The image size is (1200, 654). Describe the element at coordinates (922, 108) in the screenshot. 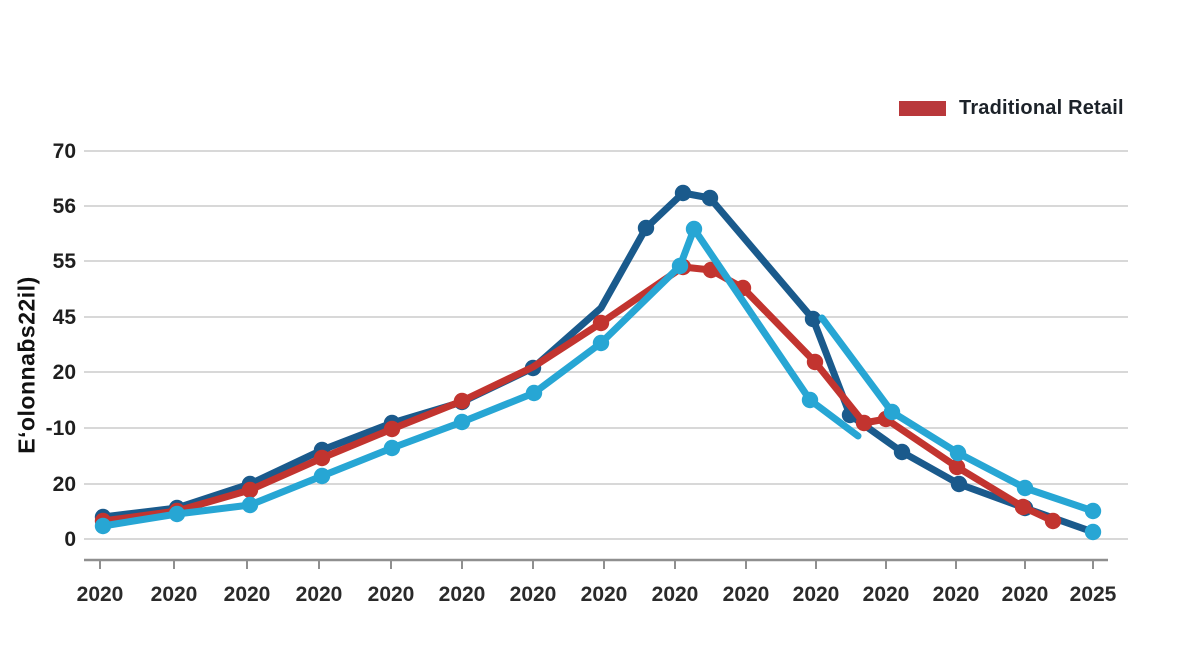

I see `legend-swatch-traditional-retail` at that location.